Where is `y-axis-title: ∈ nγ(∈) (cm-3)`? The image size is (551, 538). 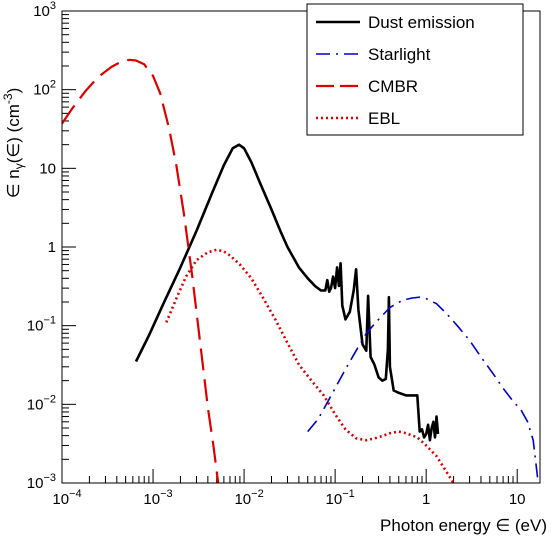 y-axis-title: ∈ nγ(∈) (cm-3) is located at coordinates (13, 143).